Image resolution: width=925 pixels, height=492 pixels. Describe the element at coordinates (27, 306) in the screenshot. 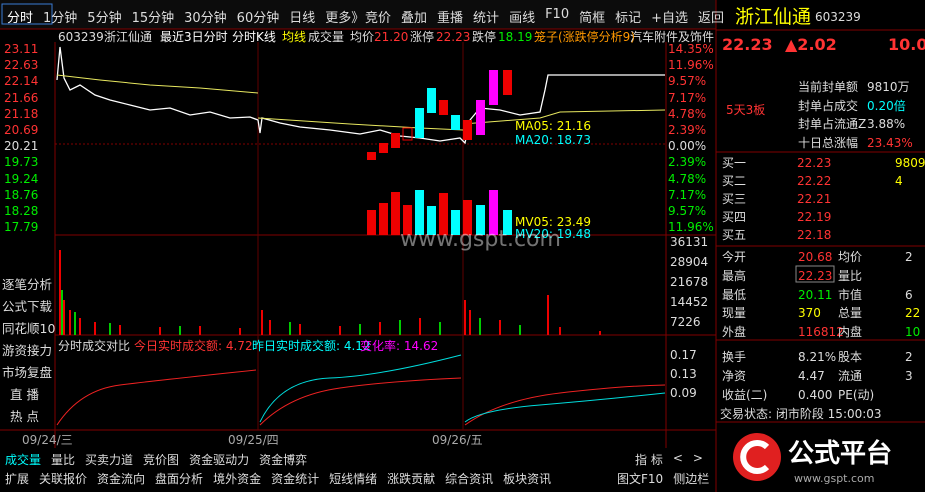

I see `sidebar-button: 公式下载` at that location.